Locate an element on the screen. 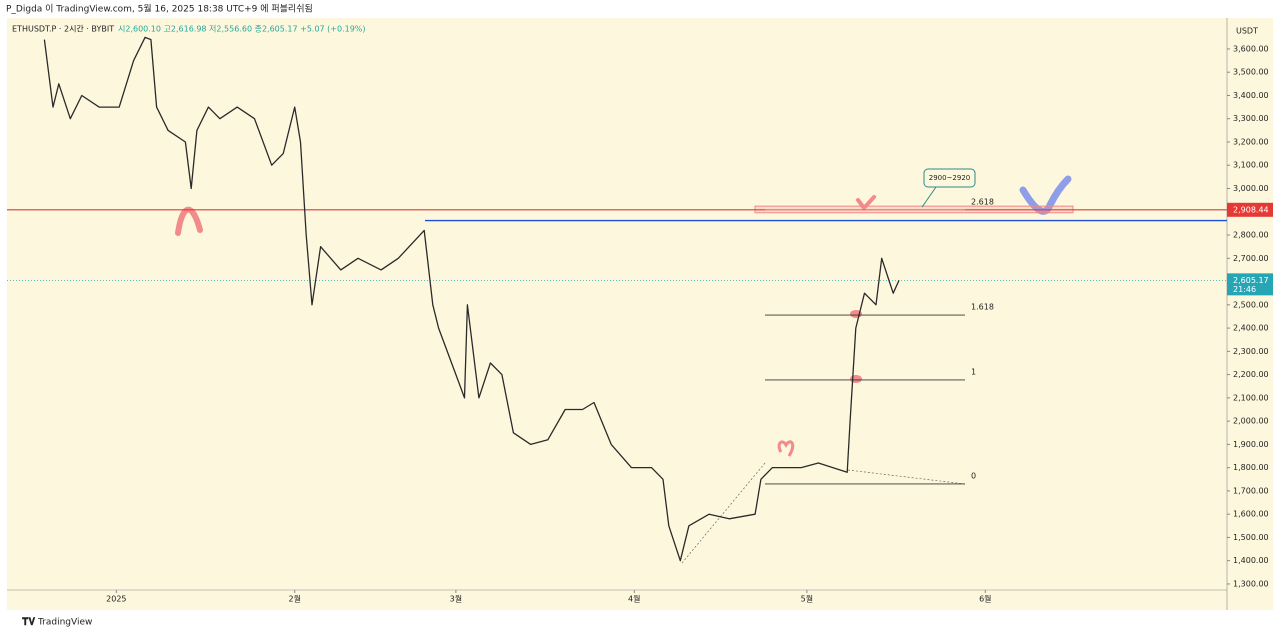 The height and width of the screenshot is (638, 1280). y-tick-label: 3,600.00 is located at coordinates (1251, 48).